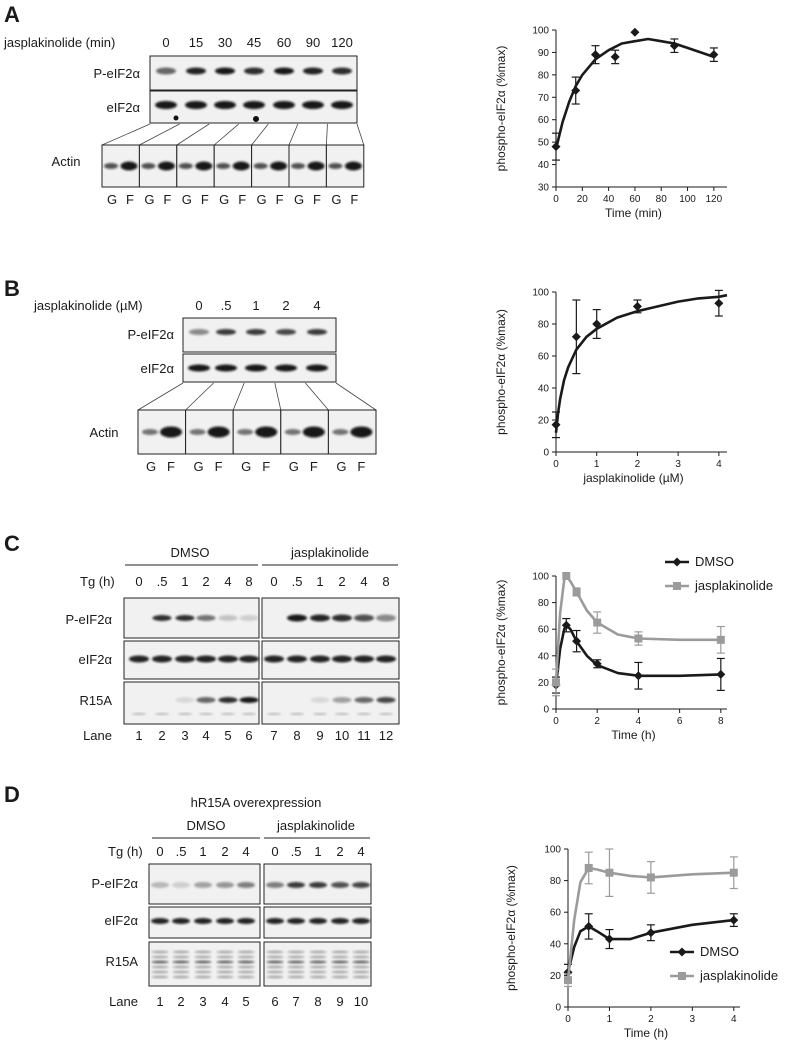  I want to click on series-line, so click(650, 923).